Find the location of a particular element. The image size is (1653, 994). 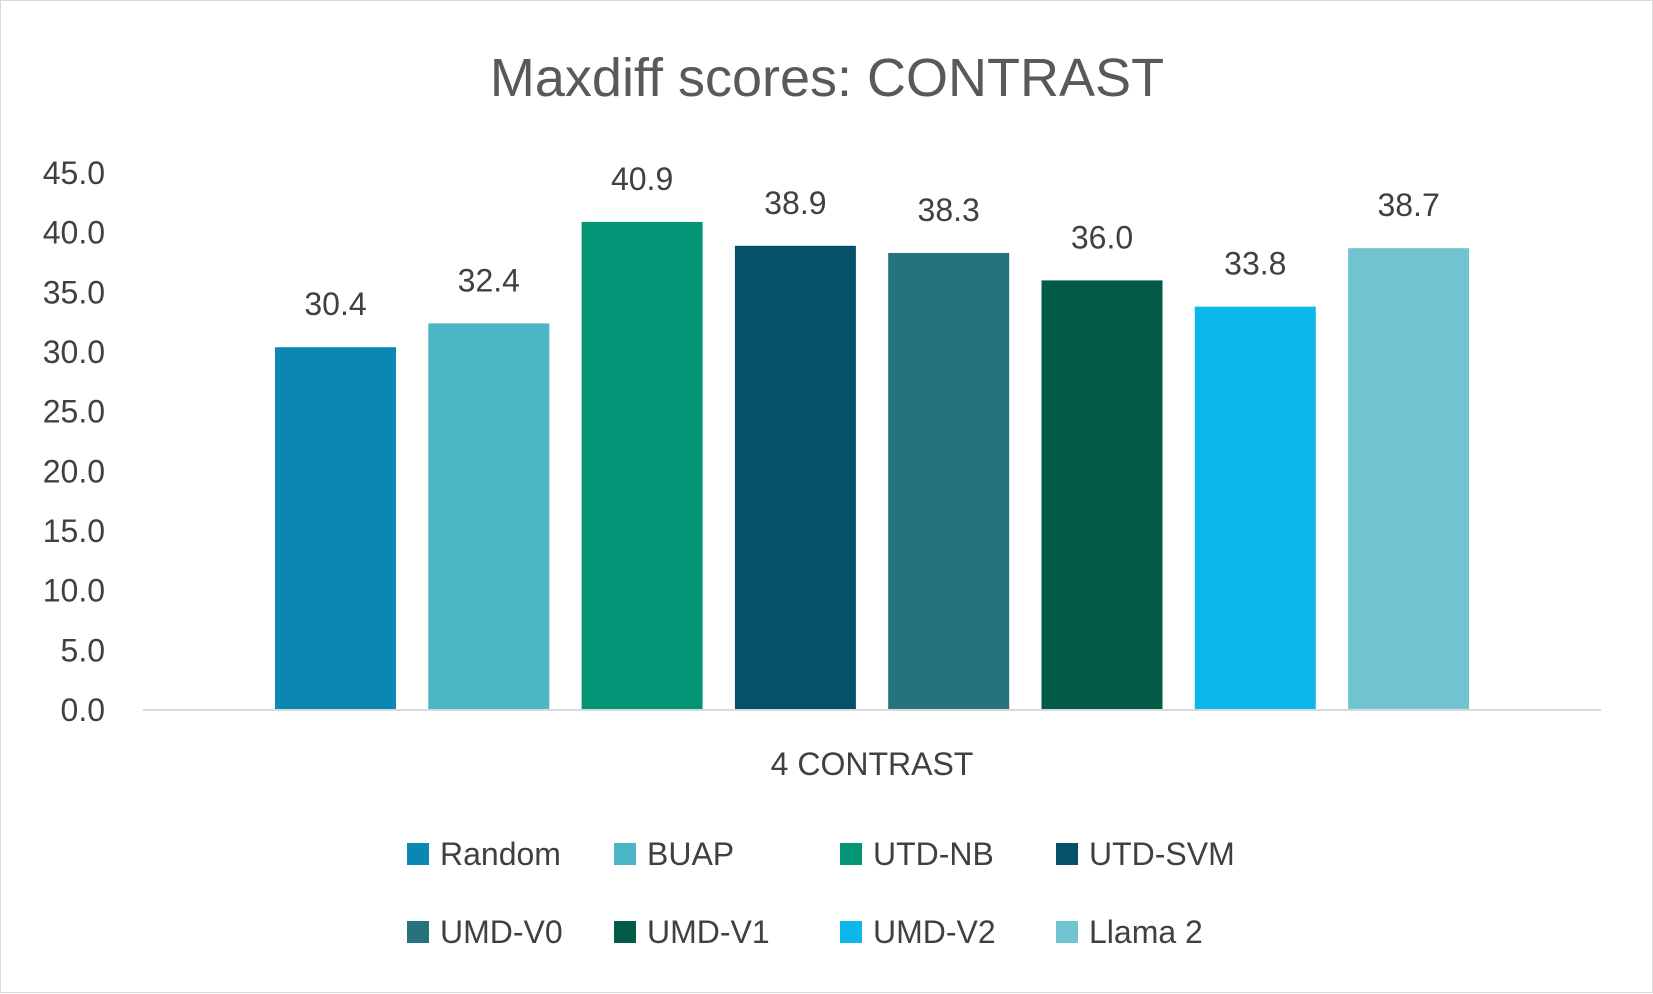

data-label: 38.9 is located at coordinates (795, 203).